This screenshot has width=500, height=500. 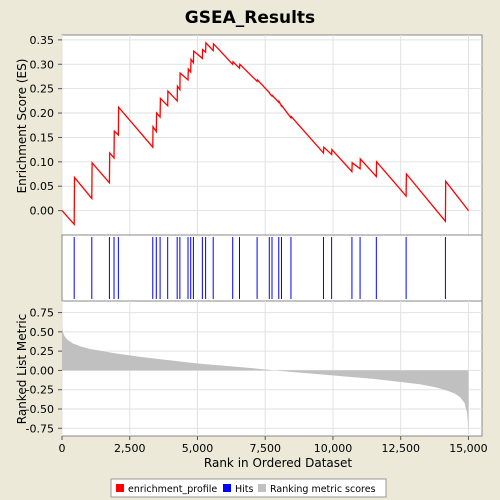 I want to click on legend-swatch-enrichment-profile, so click(x=120, y=488).